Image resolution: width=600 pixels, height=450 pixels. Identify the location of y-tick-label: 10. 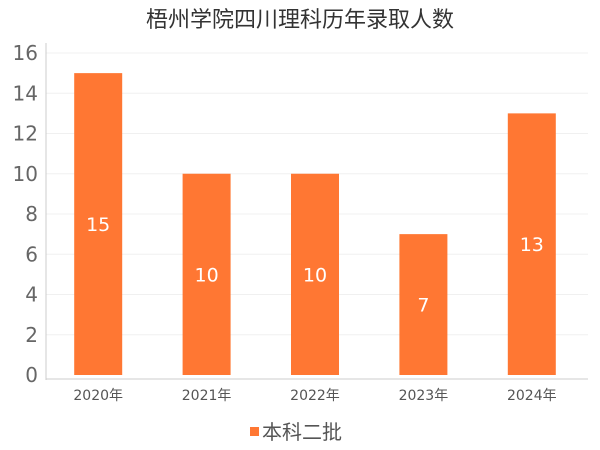
(25, 174).